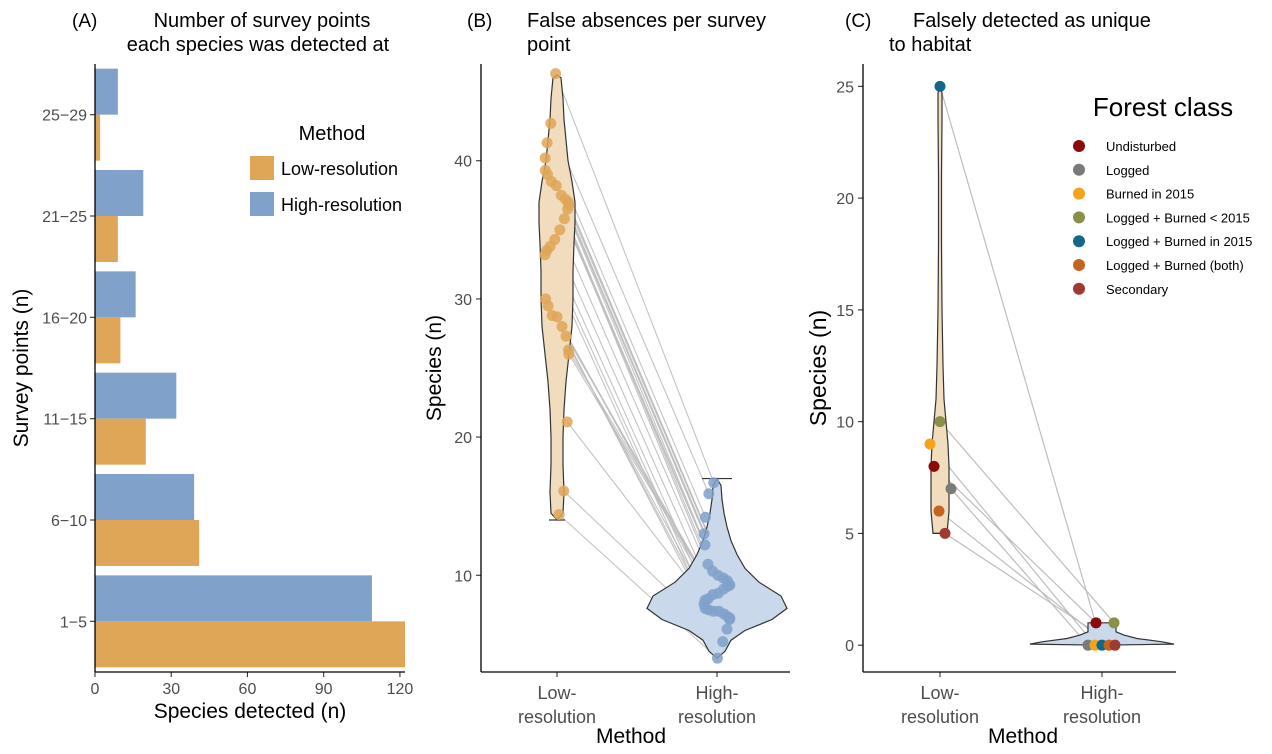 The width and height of the screenshot is (1272, 754). What do you see at coordinates (64, 116) in the screenshot?
I see `y-tick-label: 25−29` at bounding box center [64, 116].